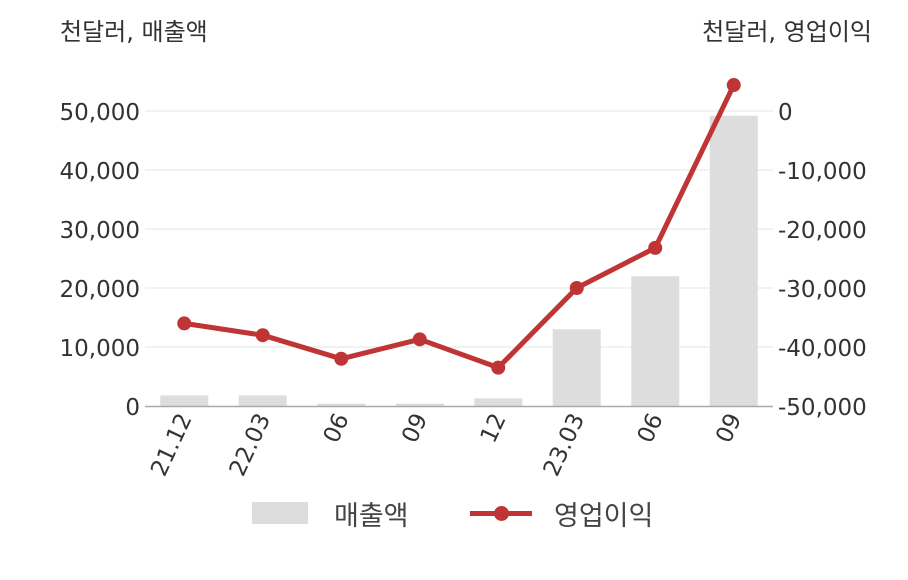 This screenshot has width=908, height=580. I want to click on left-y-tick-label: 30,000, so click(100, 231).